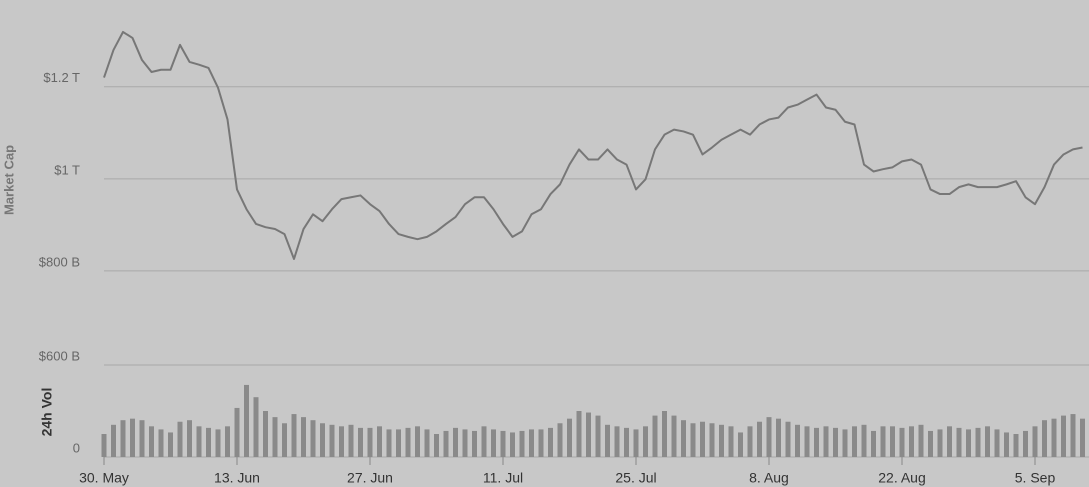 The width and height of the screenshot is (1089, 487). Describe the element at coordinates (67, 169) in the screenshot. I see `y-tick-label: $1 T` at that location.